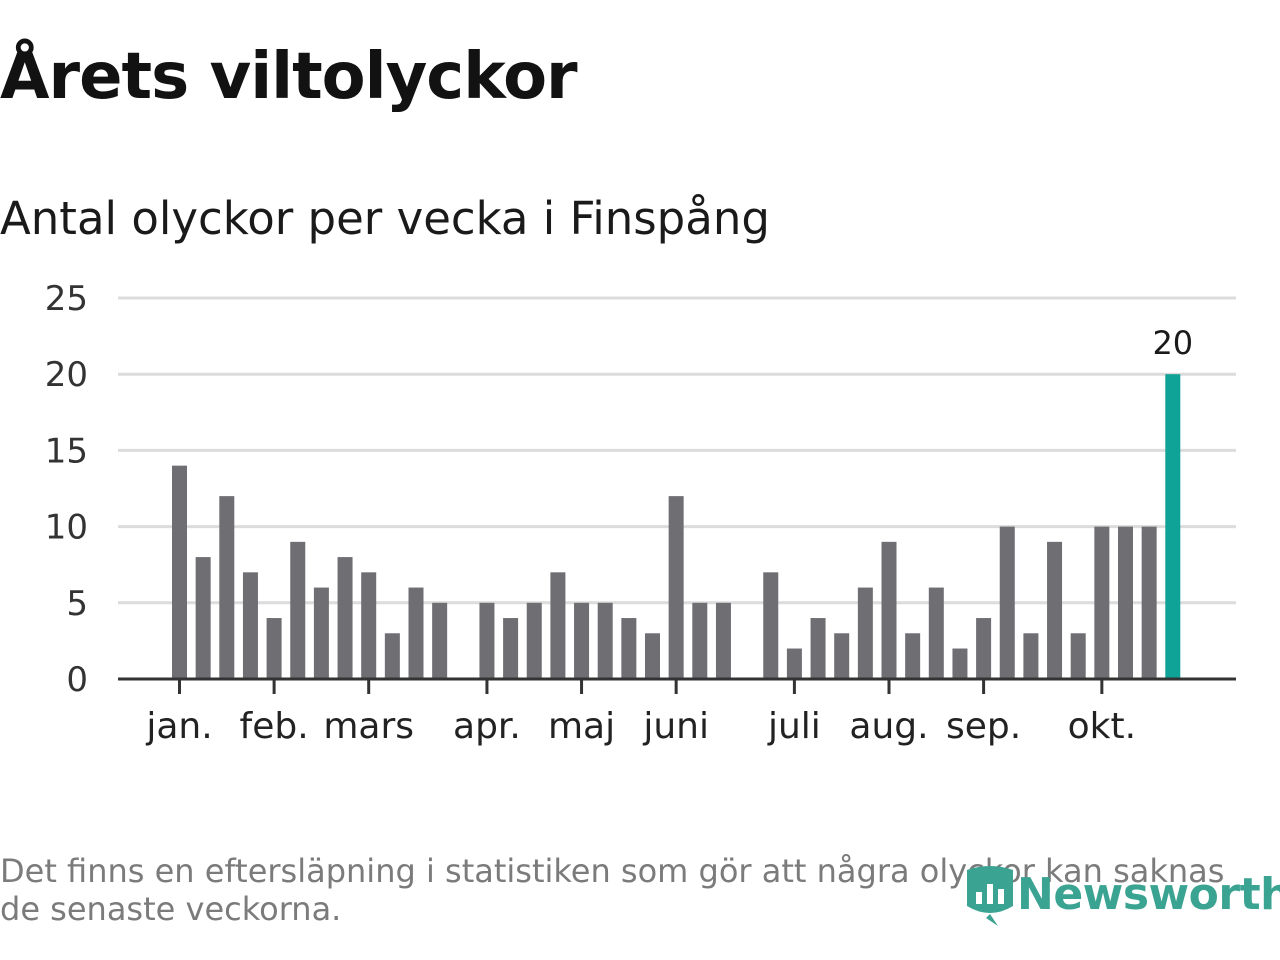 Image resolution: width=1280 pixels, height=960 pixels. What do you see at coordinates (487, 726) in the screenshot?
I see `month-label: apr.` at bounding box center [487, 726].